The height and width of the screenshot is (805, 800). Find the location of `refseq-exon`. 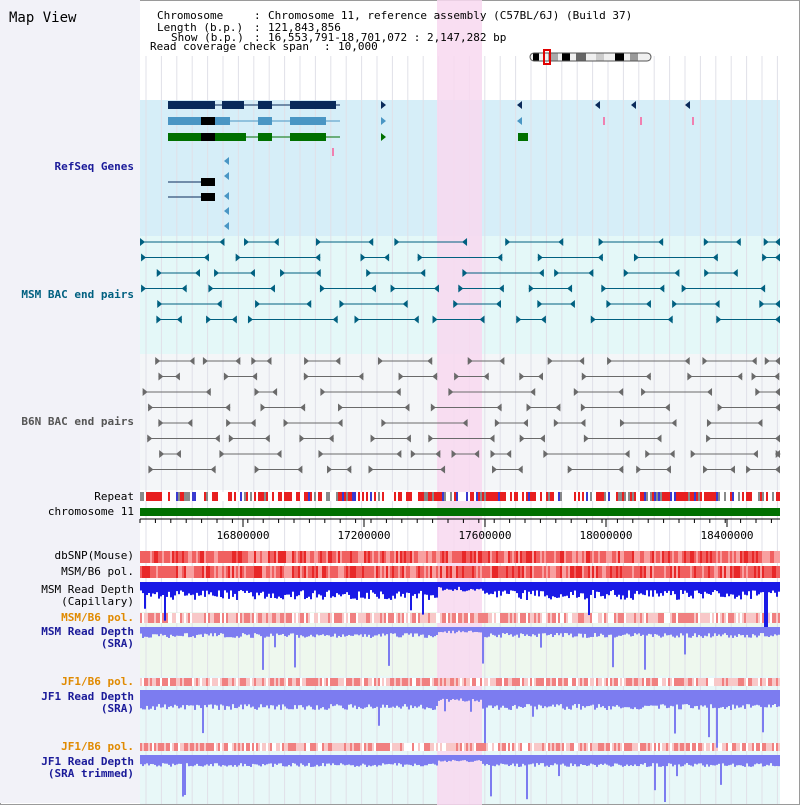

refseq-exon is located at coordinates (208, 182).